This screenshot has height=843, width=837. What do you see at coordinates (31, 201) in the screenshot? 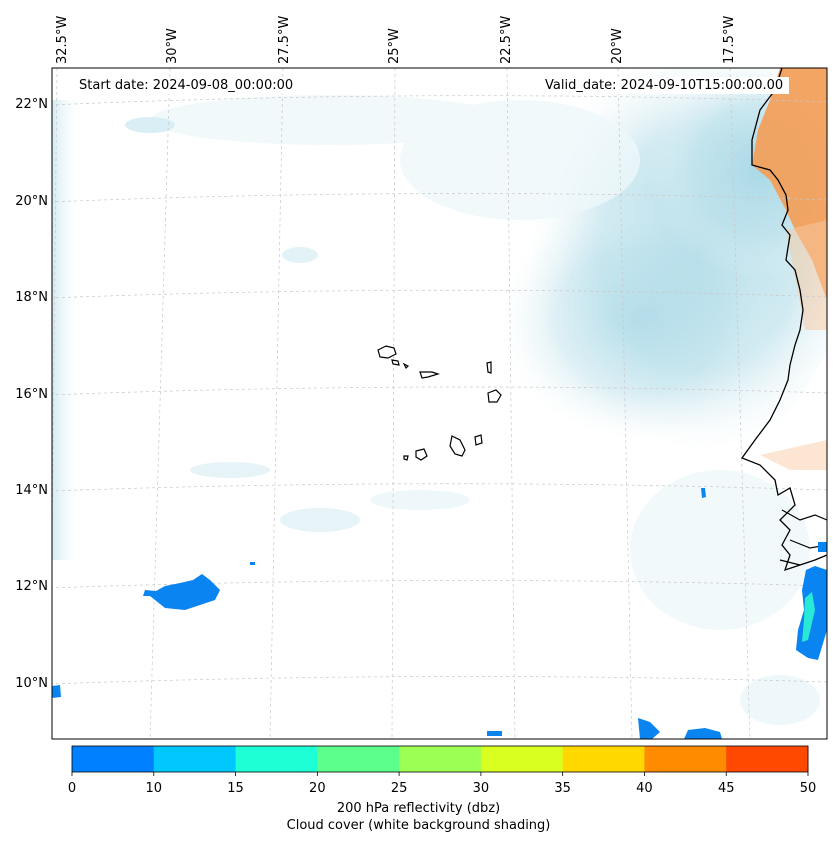
I see `lat-label-20n: 20°N` at bounding box center [31, 201].